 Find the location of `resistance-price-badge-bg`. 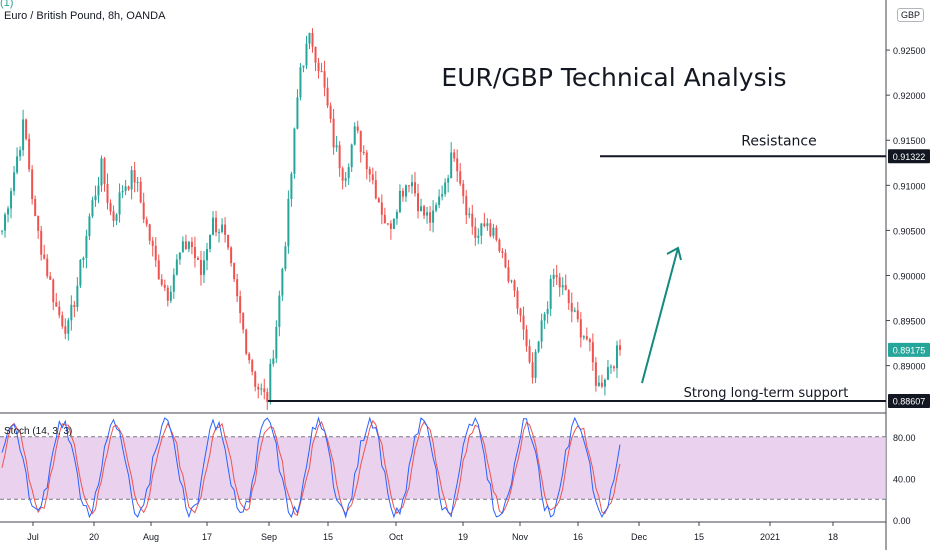

resistance-price-badge-bg is located at coordinates (909, 156).